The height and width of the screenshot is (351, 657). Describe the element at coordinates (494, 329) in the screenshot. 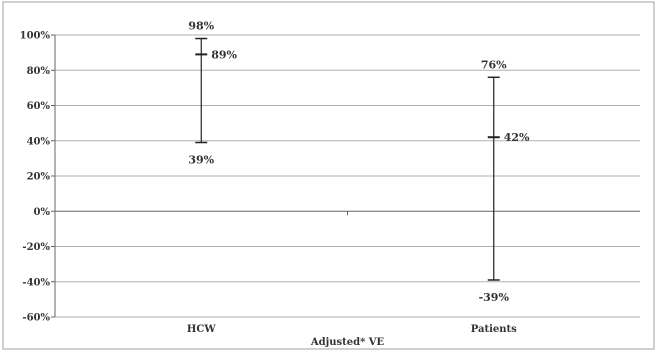

I see `x-tick-label: Patients` at that location.